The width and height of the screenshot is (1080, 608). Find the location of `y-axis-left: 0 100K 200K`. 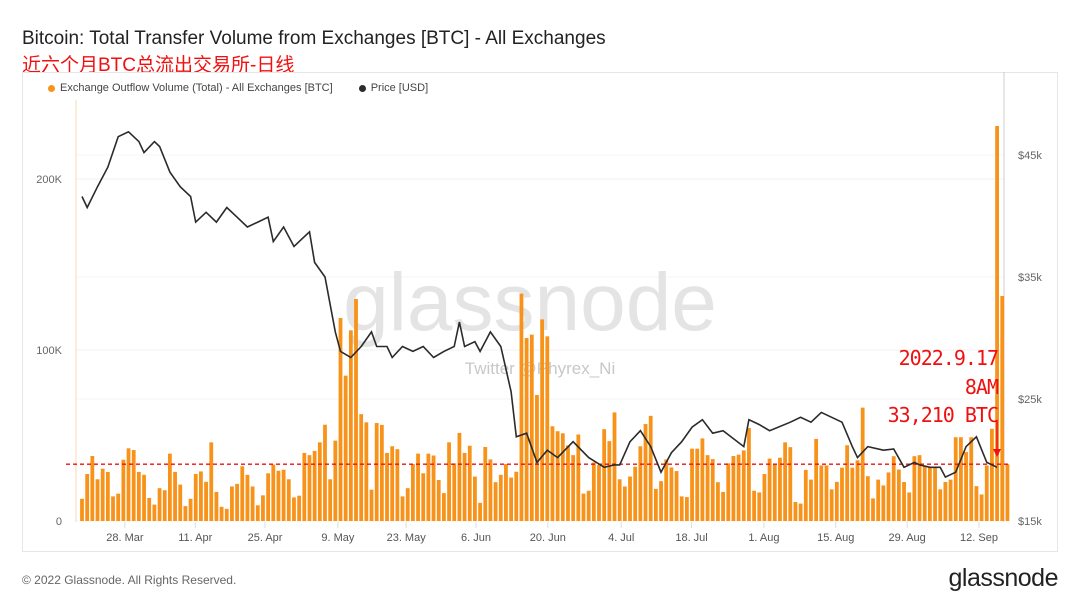

y-axis-left: 0 100K 200K is located at coordinates (49, 351).